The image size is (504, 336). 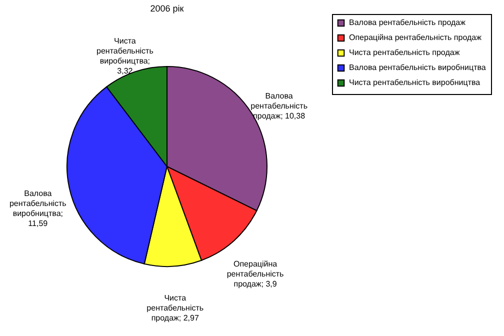 I want to click on legend-label: Валова рентабельність виробництва, so click(x=417, y=67).